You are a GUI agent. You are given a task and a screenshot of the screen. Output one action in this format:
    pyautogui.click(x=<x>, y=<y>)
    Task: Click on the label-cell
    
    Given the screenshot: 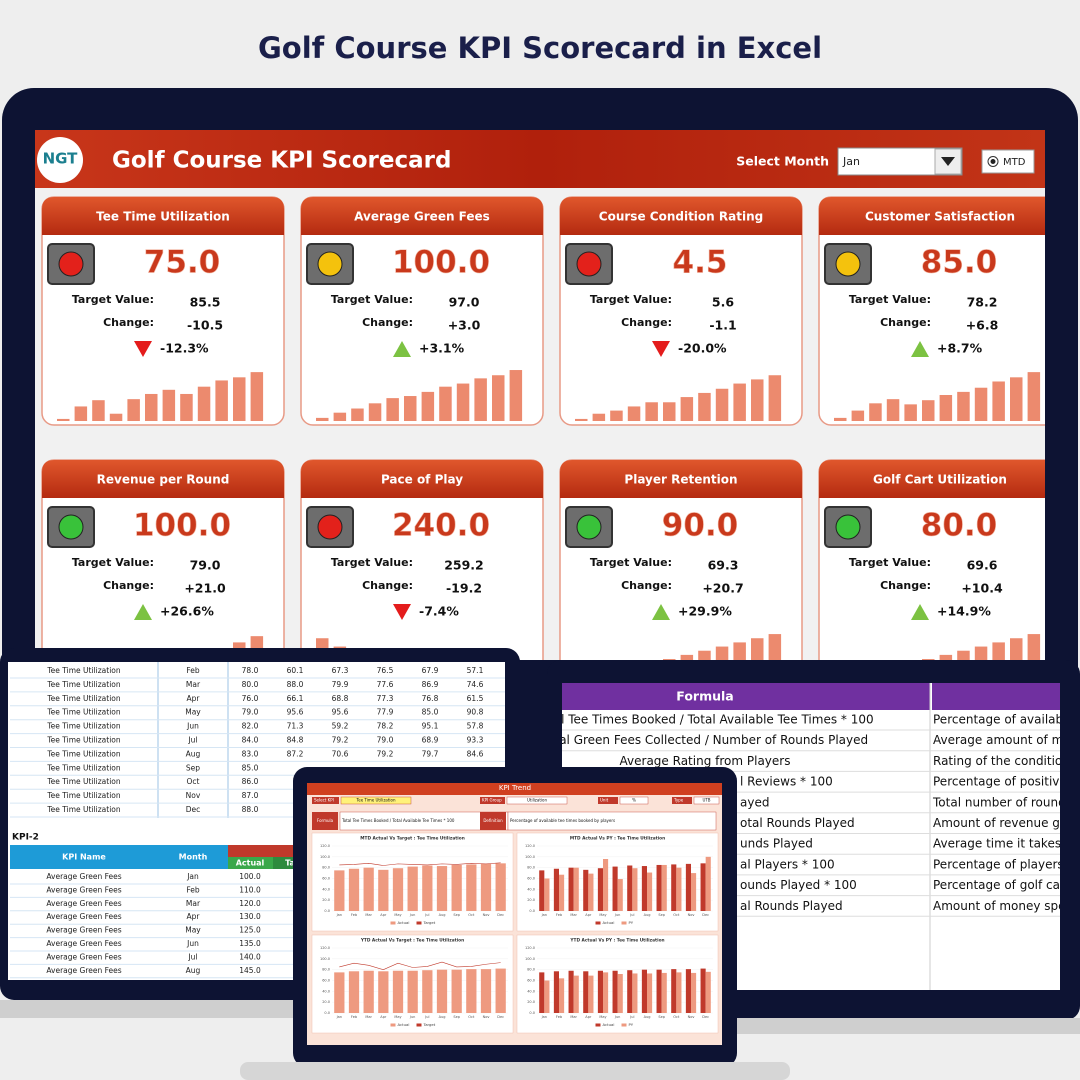 What is the action you would take?
    pyautogui.click(x=608, y=800)
    